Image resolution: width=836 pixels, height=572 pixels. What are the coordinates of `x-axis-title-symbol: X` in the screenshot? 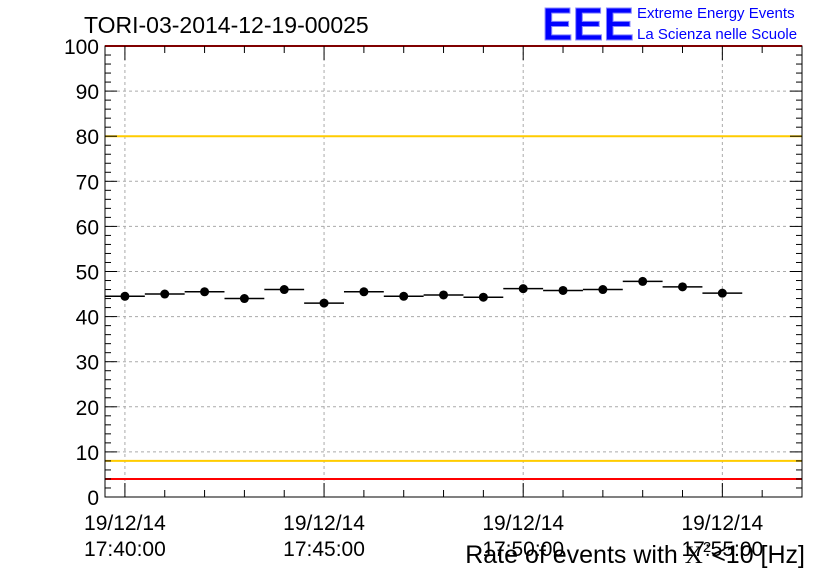 It's located at (694, 555).